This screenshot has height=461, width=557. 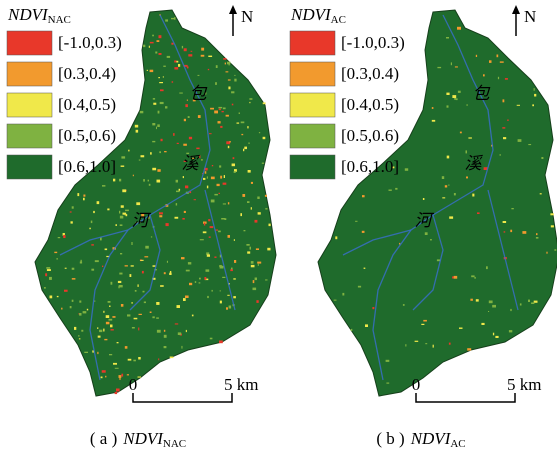 I want to click on legend-label: [0.3,0.4), so click(x=87, y=73).